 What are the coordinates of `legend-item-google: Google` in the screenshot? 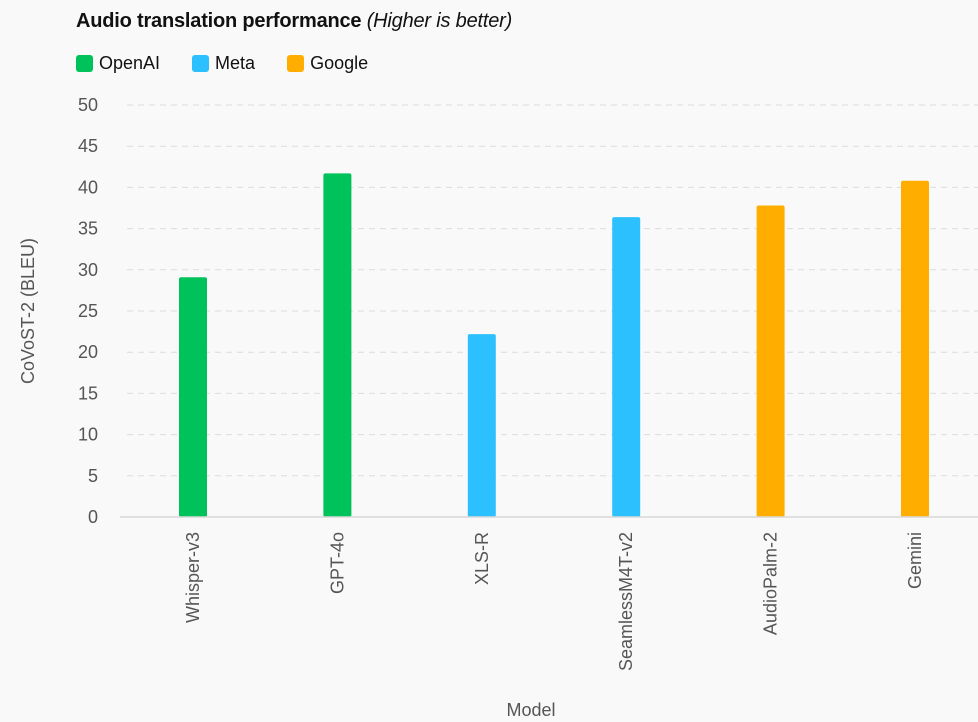 It's located at (327, 63).